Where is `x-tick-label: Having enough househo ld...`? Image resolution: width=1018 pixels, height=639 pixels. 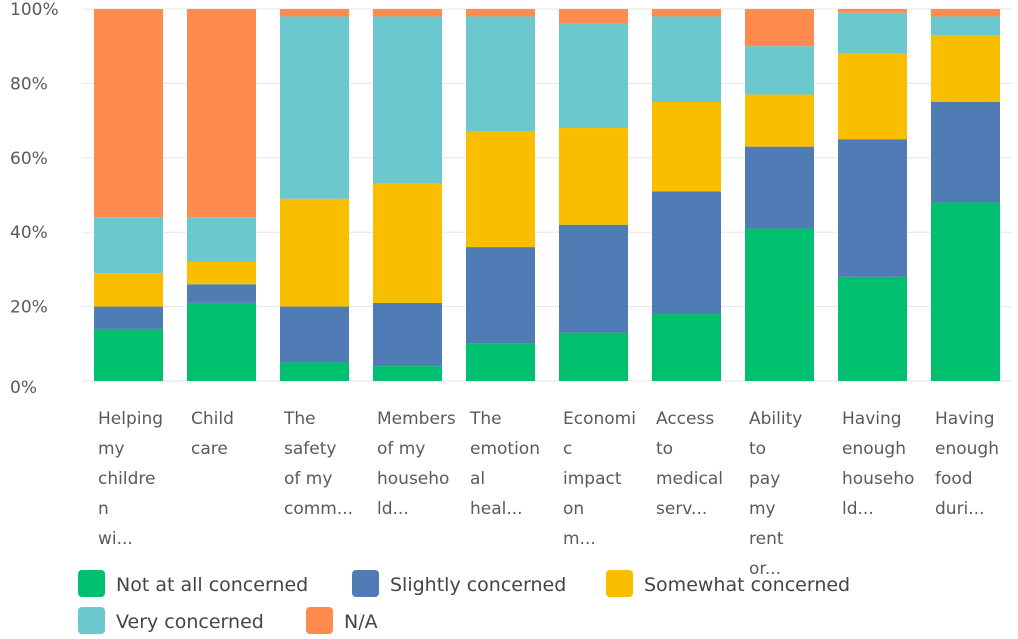 x-tick-label: Having enough househo ld... is located at coordinates (878, 464).